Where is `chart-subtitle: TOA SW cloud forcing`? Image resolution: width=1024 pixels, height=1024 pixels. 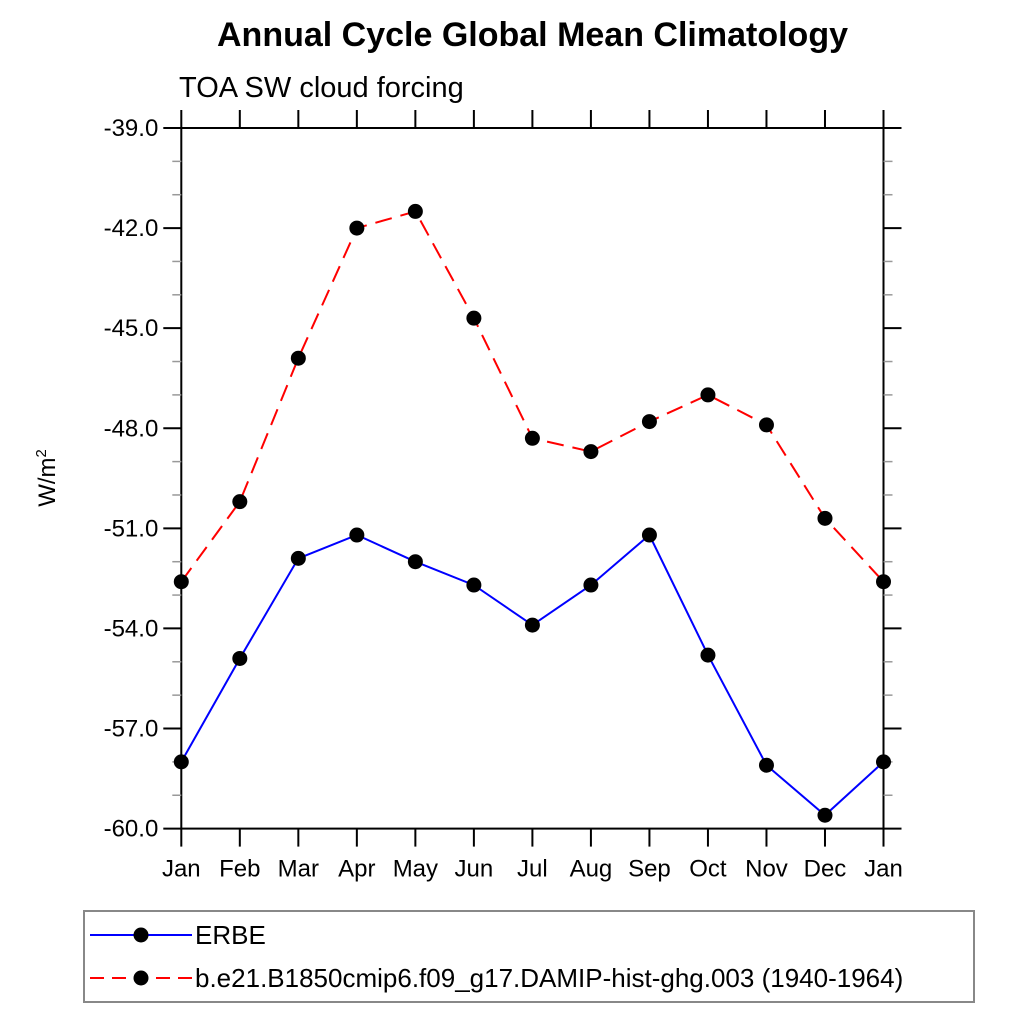 chart-subtitle: TOA SW cloud forcing is located at coordinates (321, 88).